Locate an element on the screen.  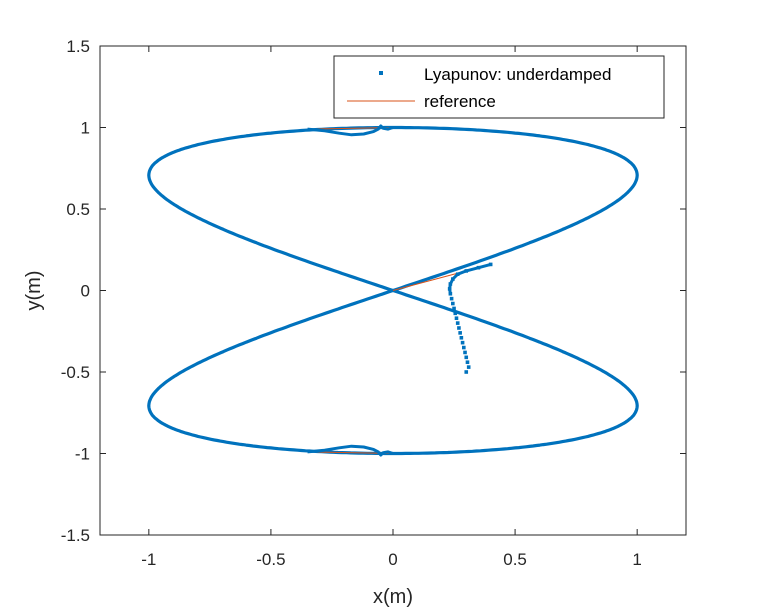
y-tick-label: 0 is located at coordinates (85, 291).